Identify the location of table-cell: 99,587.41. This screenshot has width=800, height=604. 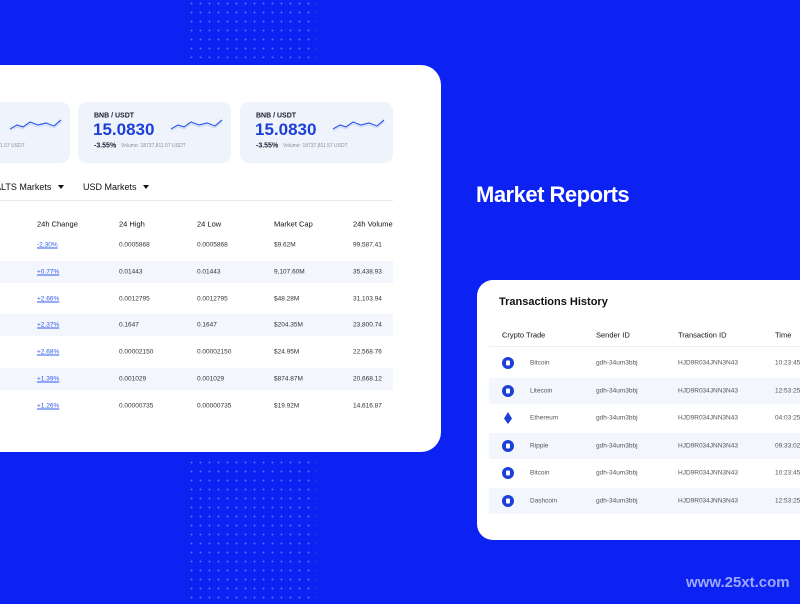
(367, 245).